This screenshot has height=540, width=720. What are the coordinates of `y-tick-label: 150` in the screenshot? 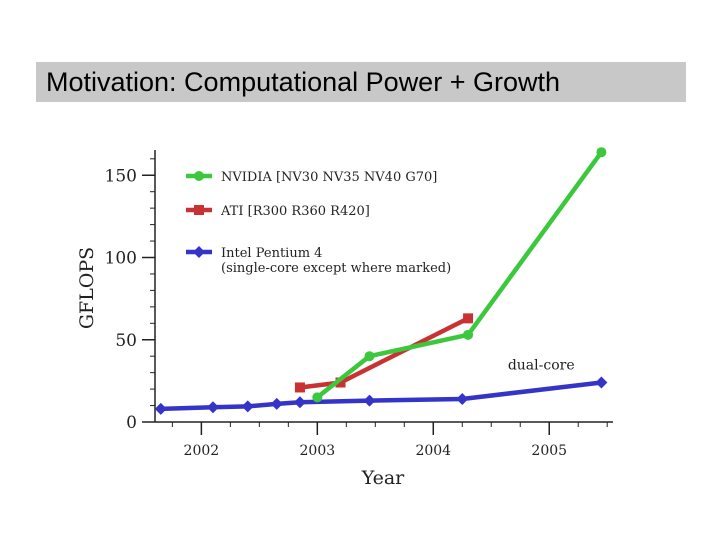 It's located at (121, 176).